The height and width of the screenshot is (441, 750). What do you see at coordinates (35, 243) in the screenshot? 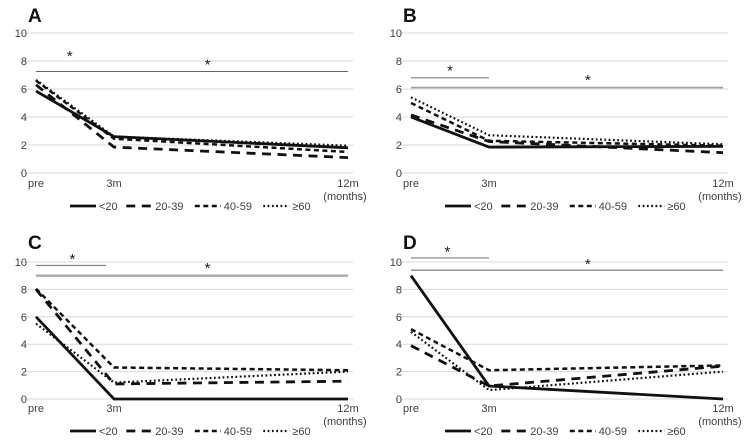
I see `panel-title-C: C` at bounding box center [35, 243].